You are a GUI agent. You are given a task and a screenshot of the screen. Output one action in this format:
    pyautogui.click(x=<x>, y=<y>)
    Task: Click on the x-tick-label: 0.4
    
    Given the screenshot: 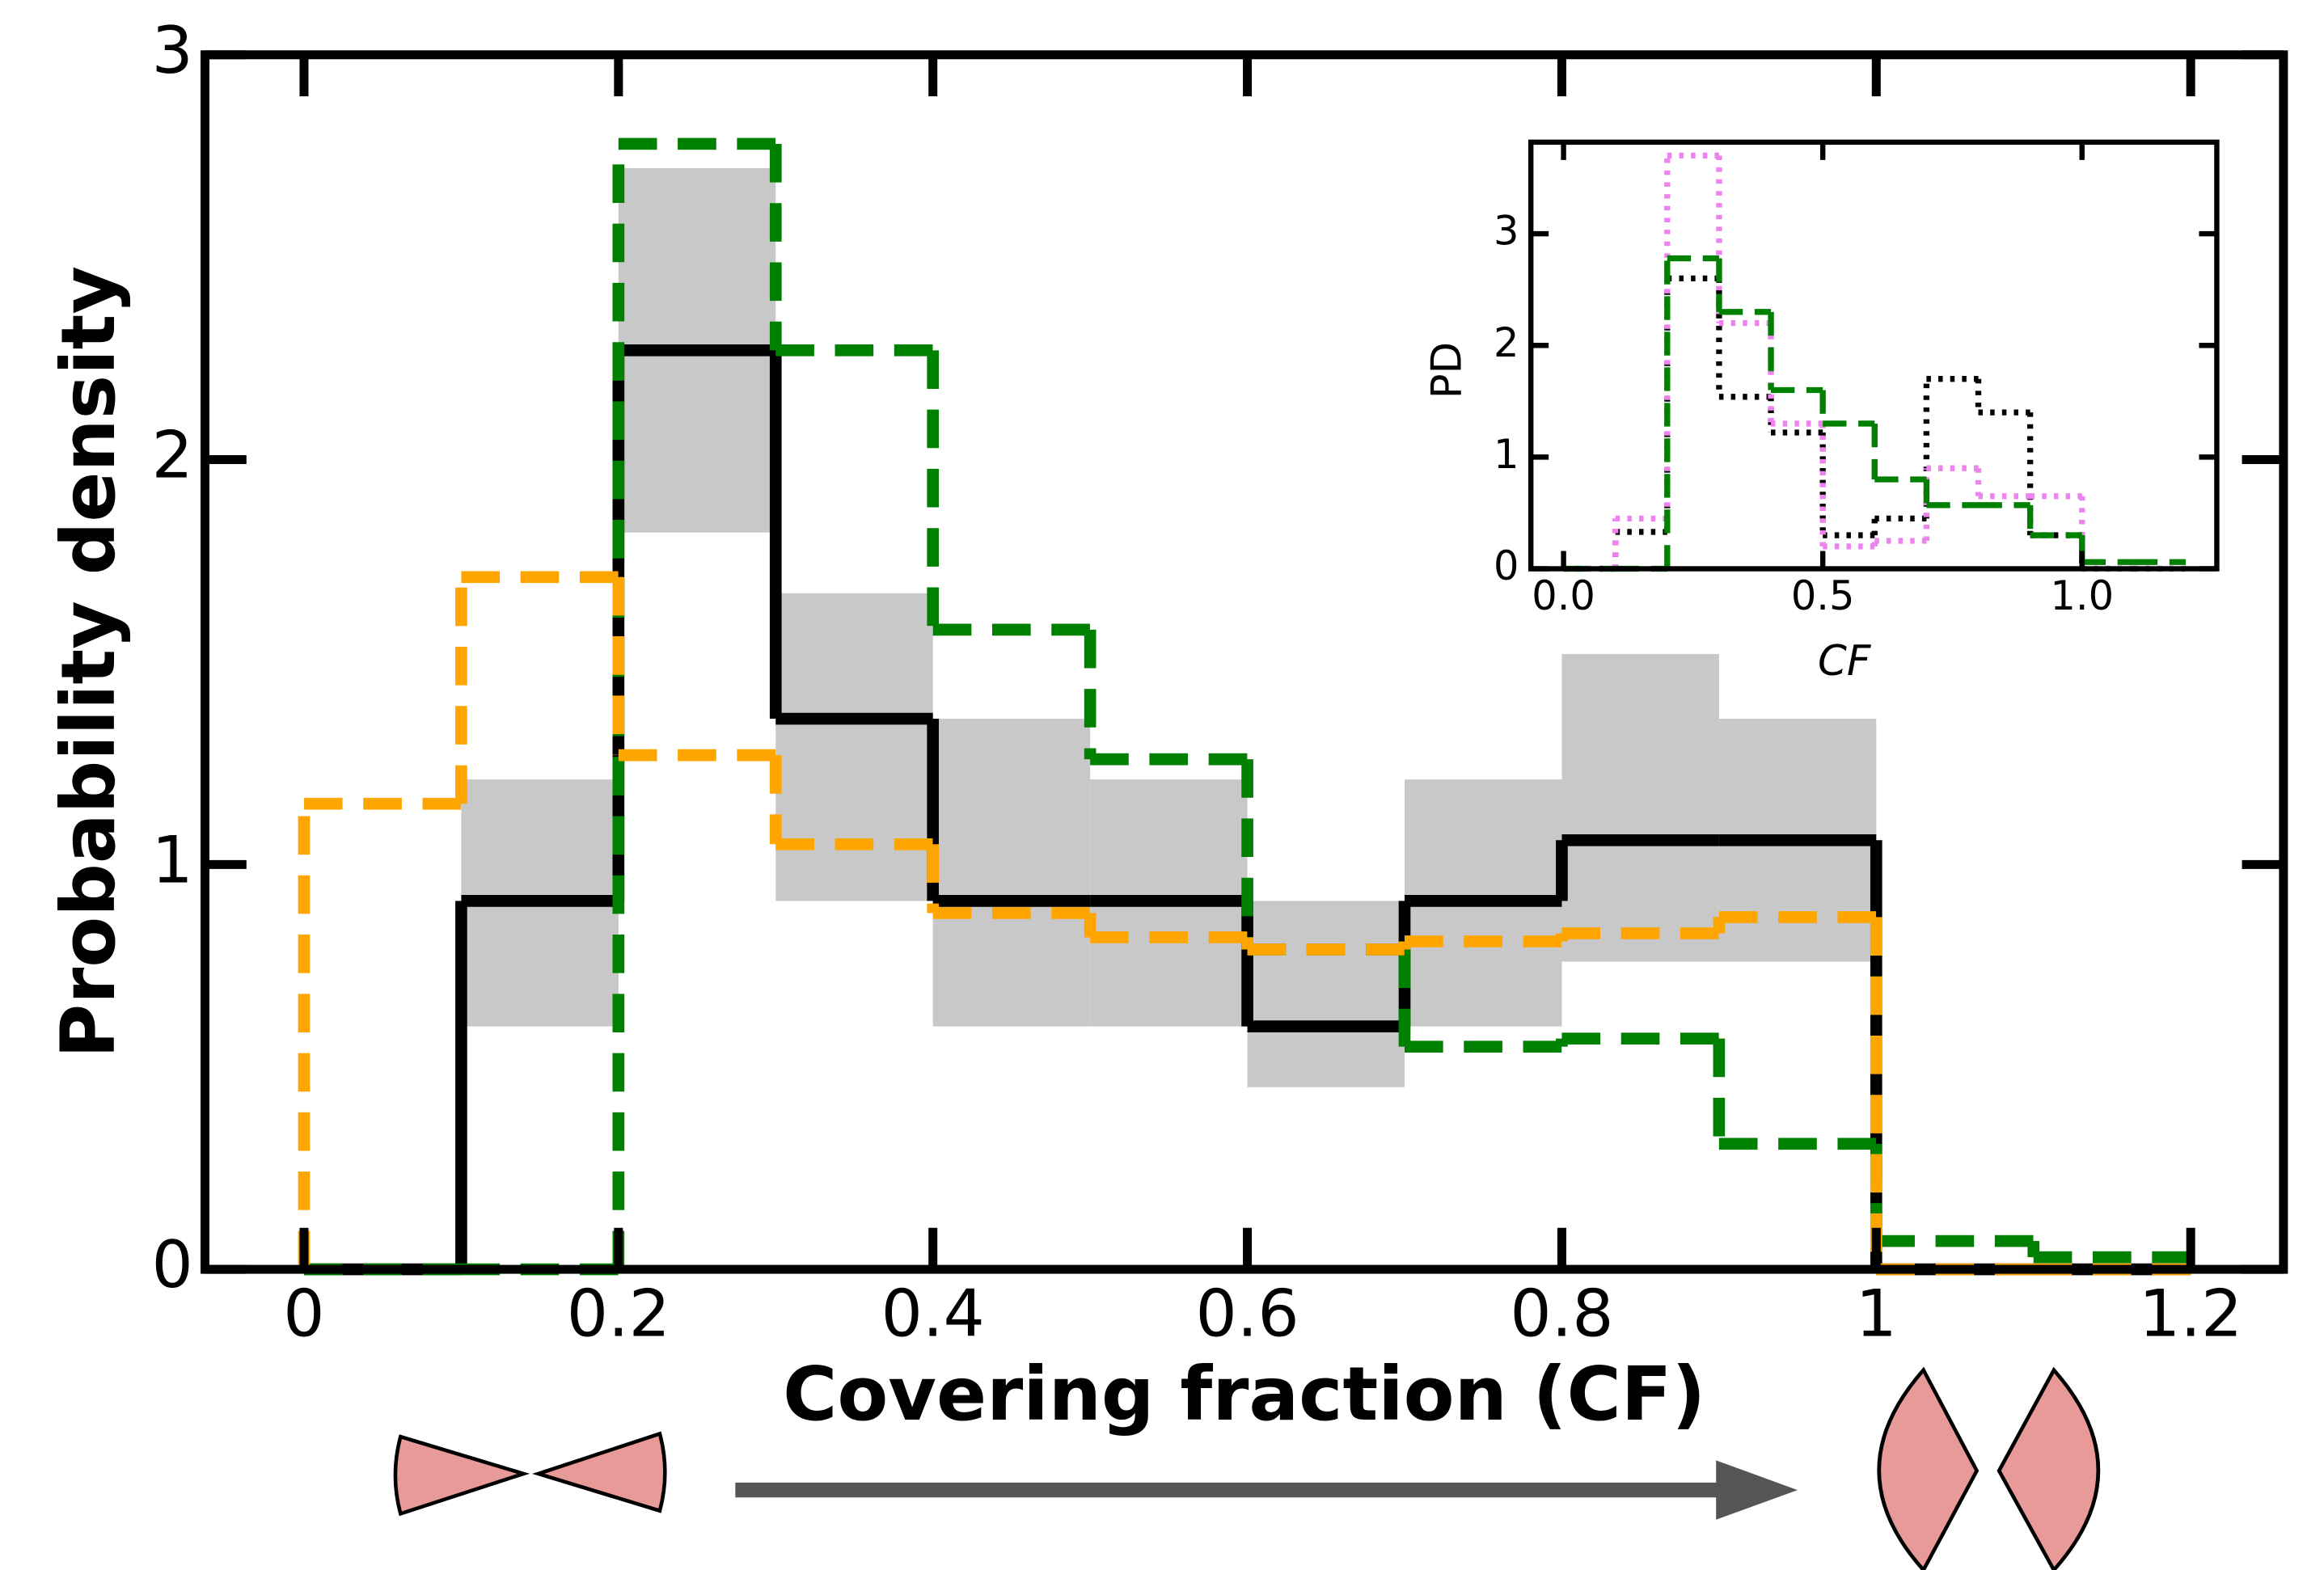 What is the action you would take?
    pyautogui.click(x=933, y=1315)
    